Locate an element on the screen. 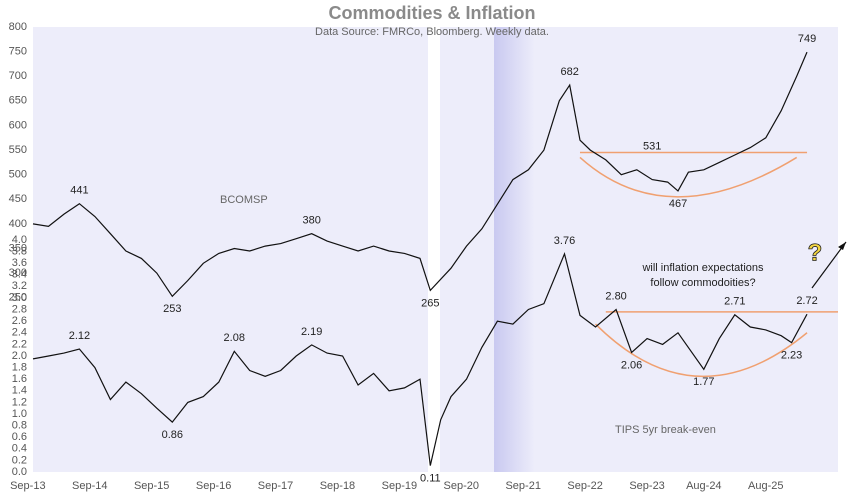  data-label: 2.71 is located at coordinates (734, 302).